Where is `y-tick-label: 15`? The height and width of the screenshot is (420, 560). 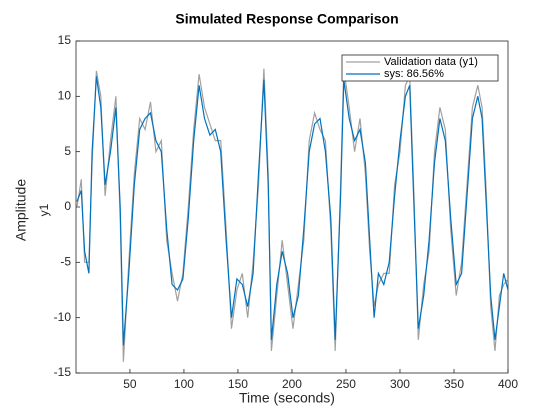 y-tick-label: 15 is located at coordinates (65, 40).